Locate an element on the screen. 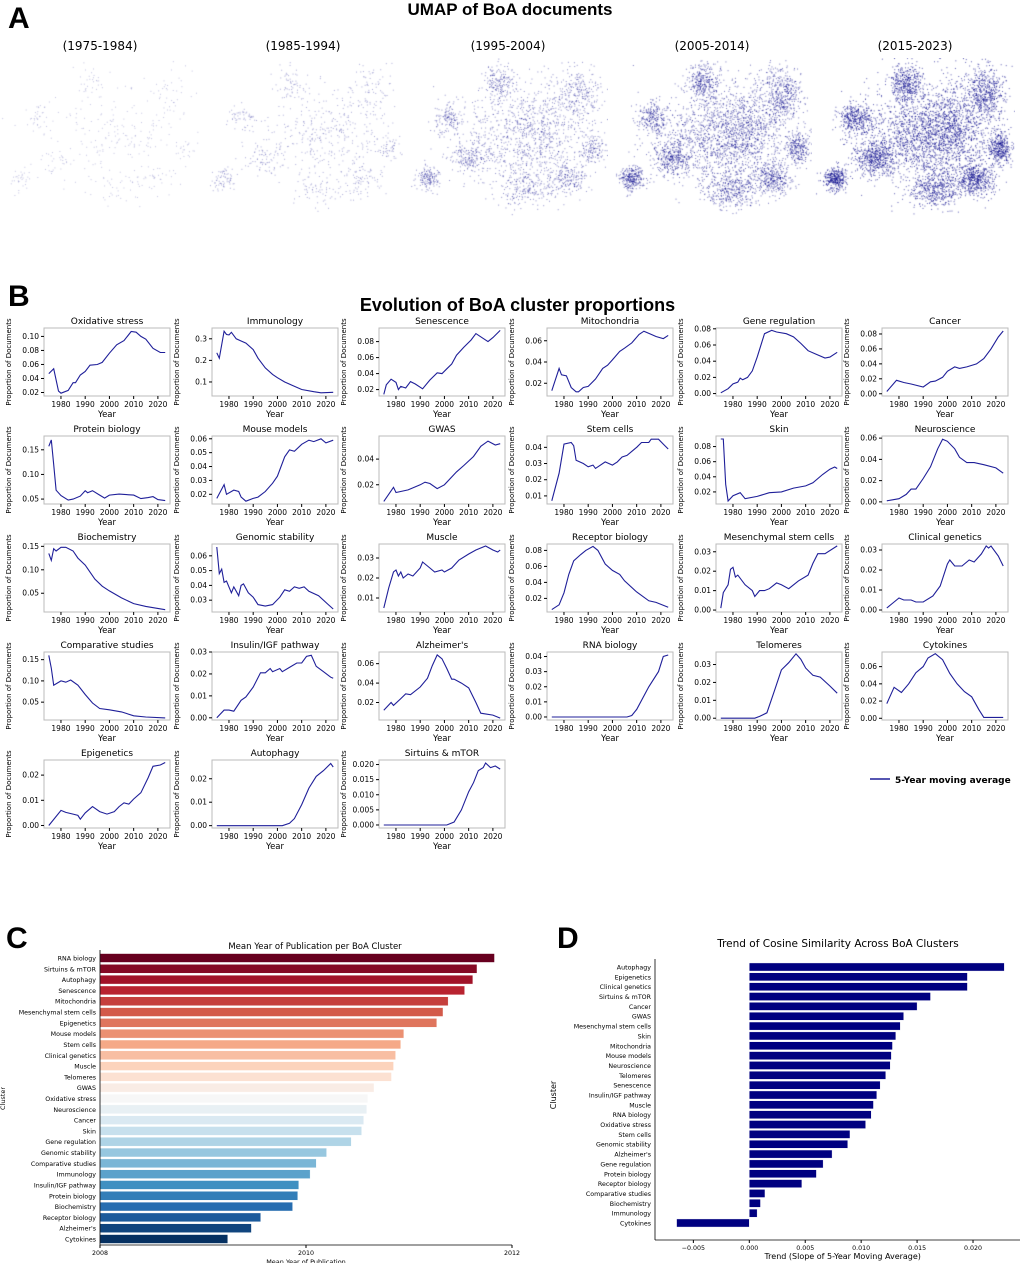 Image resolution: width=1020 pixels, height=1263 pixels. category-label: Alzheimer's is located at coordinates (77, 1229).